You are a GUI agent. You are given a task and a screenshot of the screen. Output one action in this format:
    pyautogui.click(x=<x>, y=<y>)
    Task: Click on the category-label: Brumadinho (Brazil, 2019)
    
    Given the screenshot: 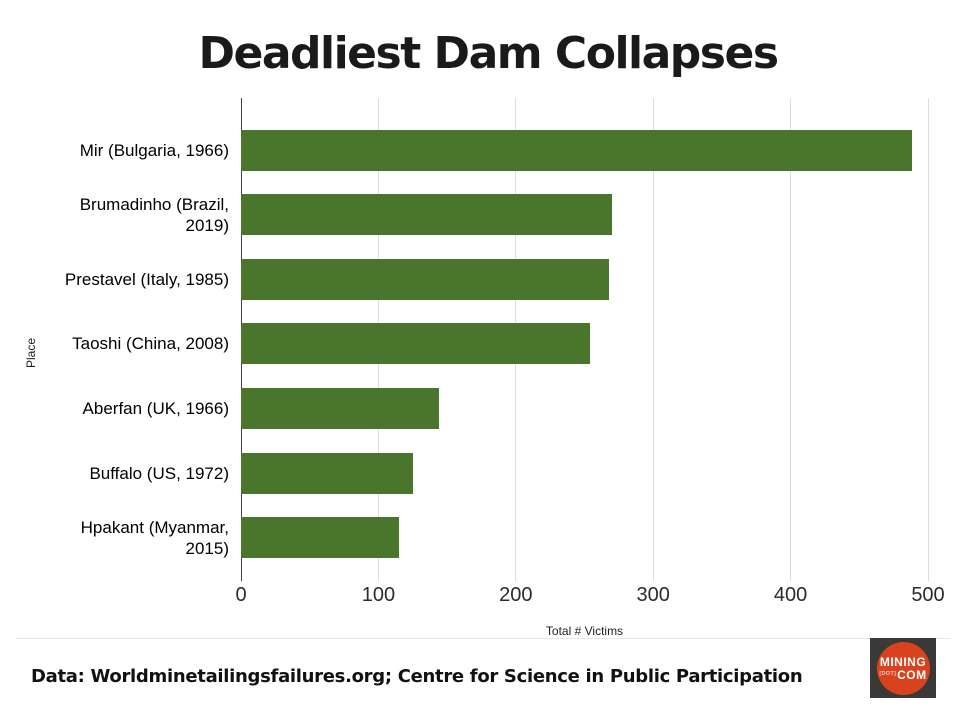 What is the action you would take?
    pyautogui.click(x=154, y=214)
    